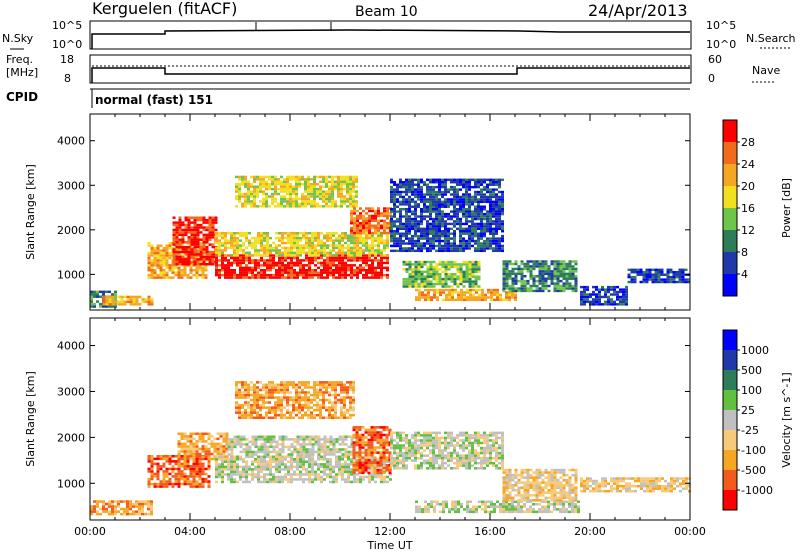  I want to click on nsearch-label: N.Search, so click(771, 38).